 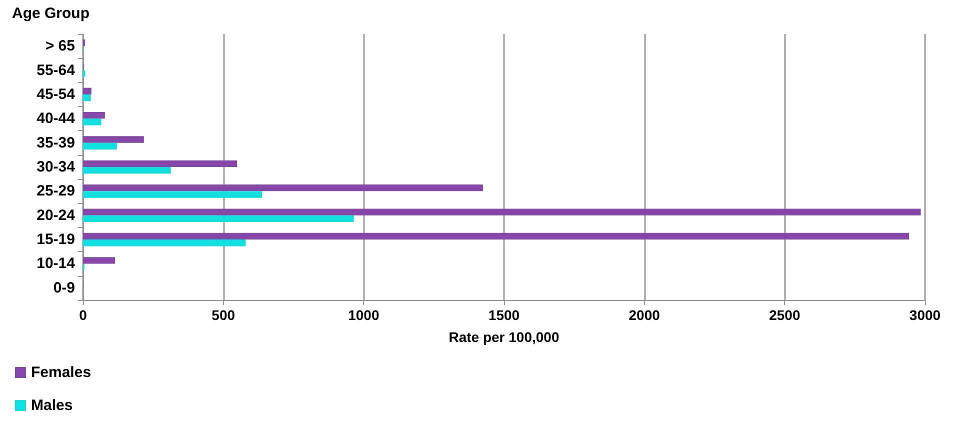 I want to click on y-tick-label: 10-14, so click(x=56, y=263).